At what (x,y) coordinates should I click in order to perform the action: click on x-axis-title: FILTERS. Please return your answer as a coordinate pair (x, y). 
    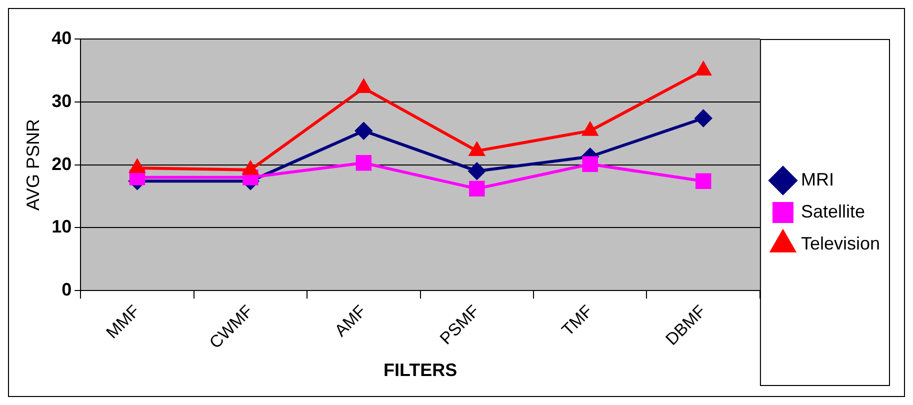
    Looking at the image, I should click on (420, 370).